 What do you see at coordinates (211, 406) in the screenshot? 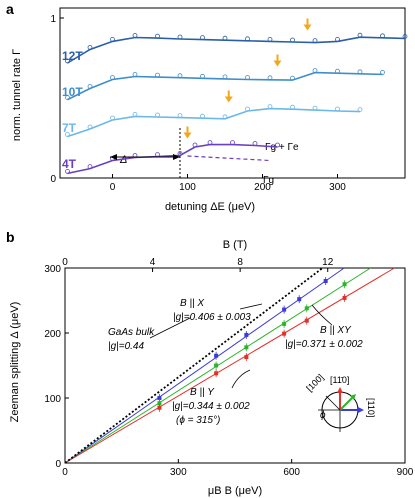
I see `by-g: |g|=0.344 ± 0.002` at bounding box center [211, 406].